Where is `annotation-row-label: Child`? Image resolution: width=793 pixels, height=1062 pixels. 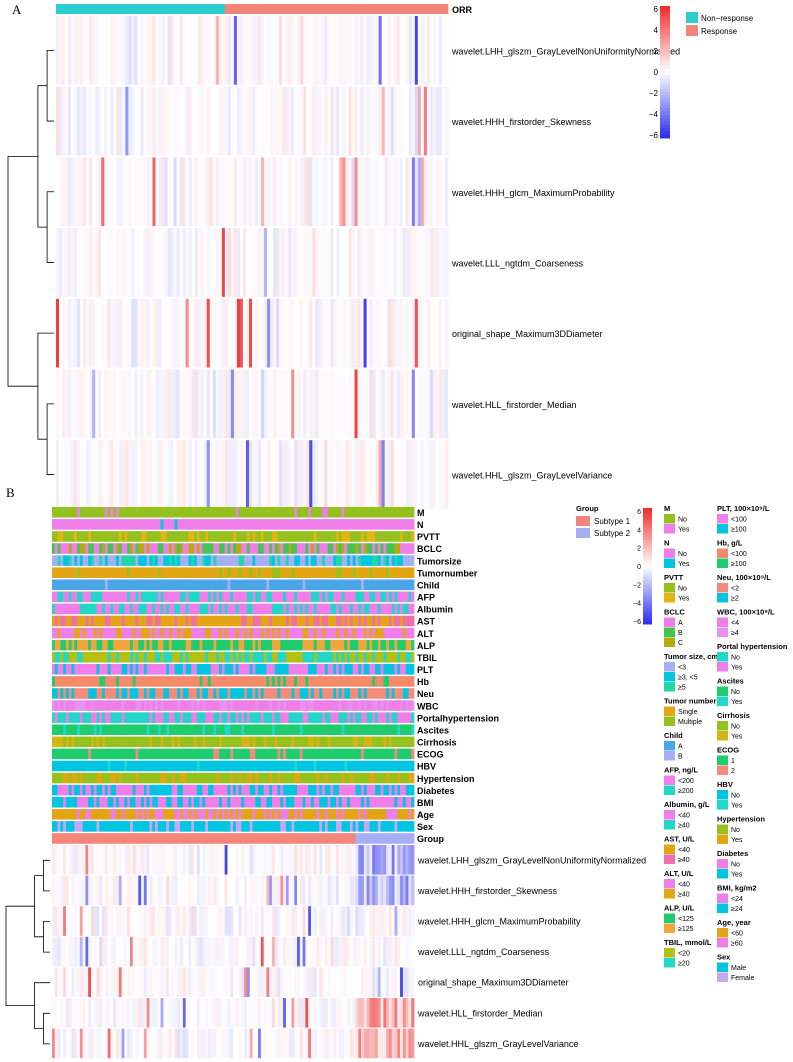
annotation-row-label: Child is located at coordinates (428, 585).